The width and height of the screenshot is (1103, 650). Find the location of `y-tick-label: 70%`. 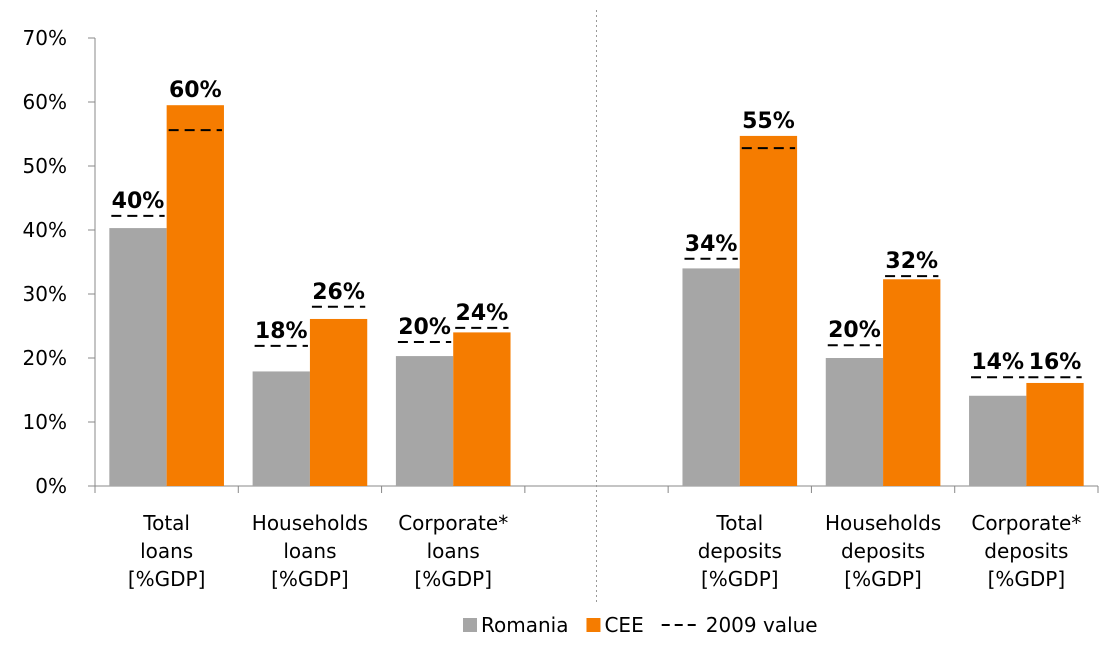

y-tick-label: 70% is located at coordinates (45, 38).